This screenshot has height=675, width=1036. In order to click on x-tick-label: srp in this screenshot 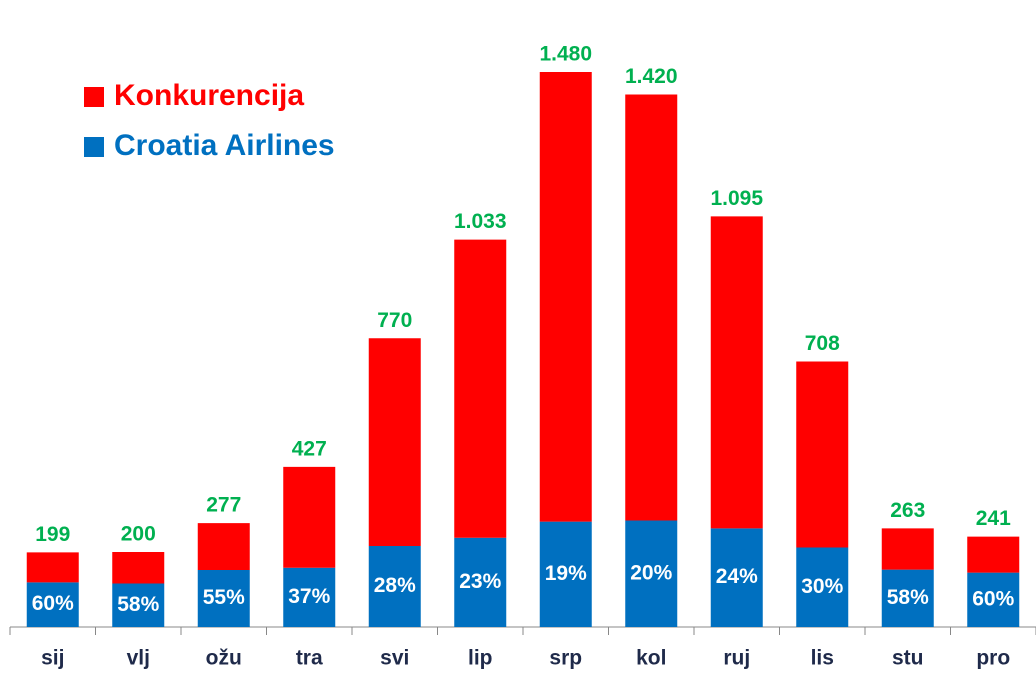, I will do `click(565, 658)`.